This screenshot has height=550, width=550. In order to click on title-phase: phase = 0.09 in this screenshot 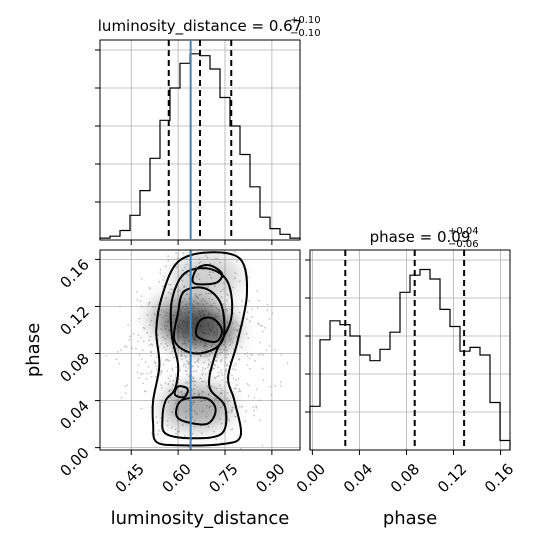, I will do `click(420, 237)`.